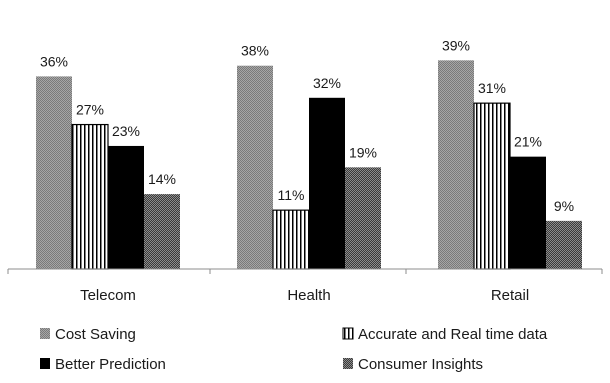  What do you see at coordinates (95, 334) in the screenshot?
I see `legend-label-cost-saving: Cost Saving` at bounding box center [95, 334].